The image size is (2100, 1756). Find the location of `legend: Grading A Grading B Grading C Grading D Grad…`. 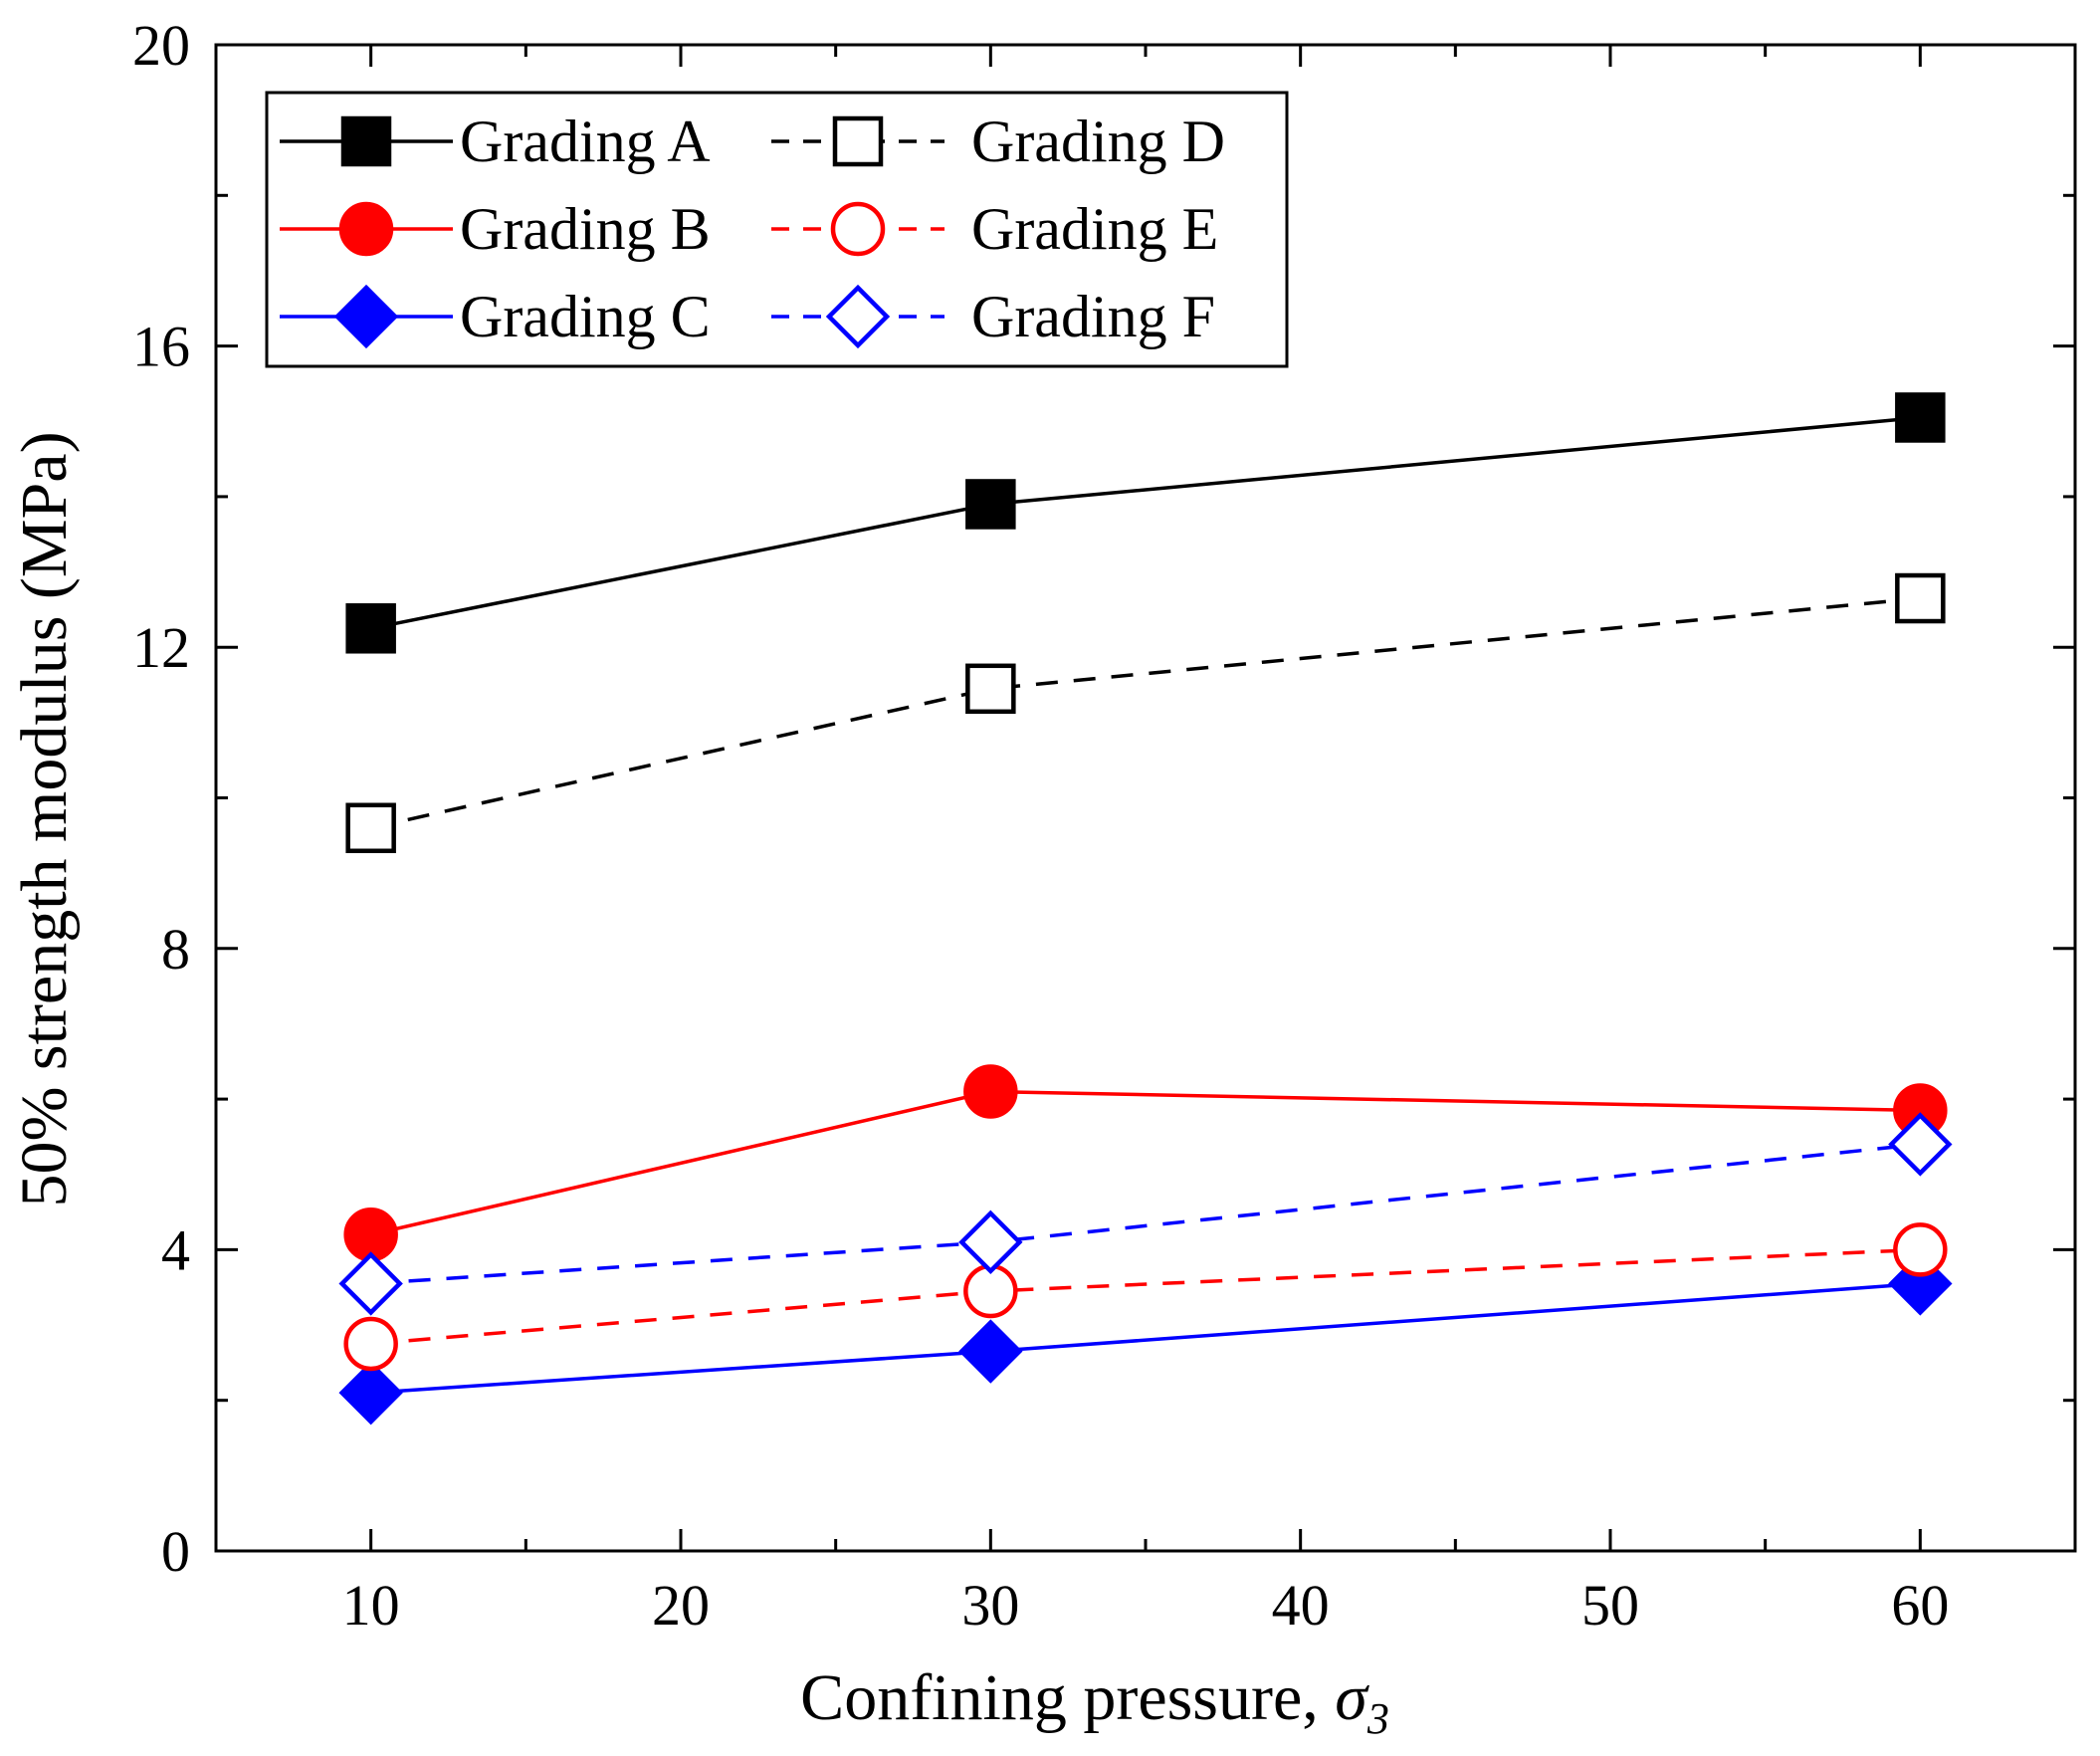

legend: Grading A Grading B Grading C Grading D Grad… is located at coordinates (777, 229).